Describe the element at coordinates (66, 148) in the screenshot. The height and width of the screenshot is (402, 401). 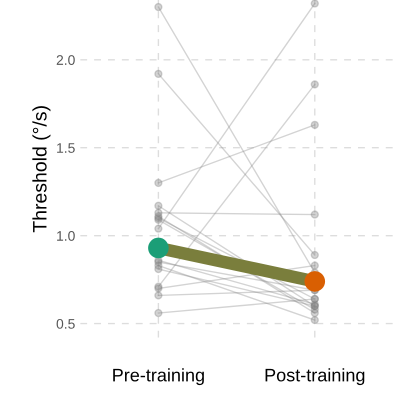
I see `y-tick-label: 1.5` at that location.